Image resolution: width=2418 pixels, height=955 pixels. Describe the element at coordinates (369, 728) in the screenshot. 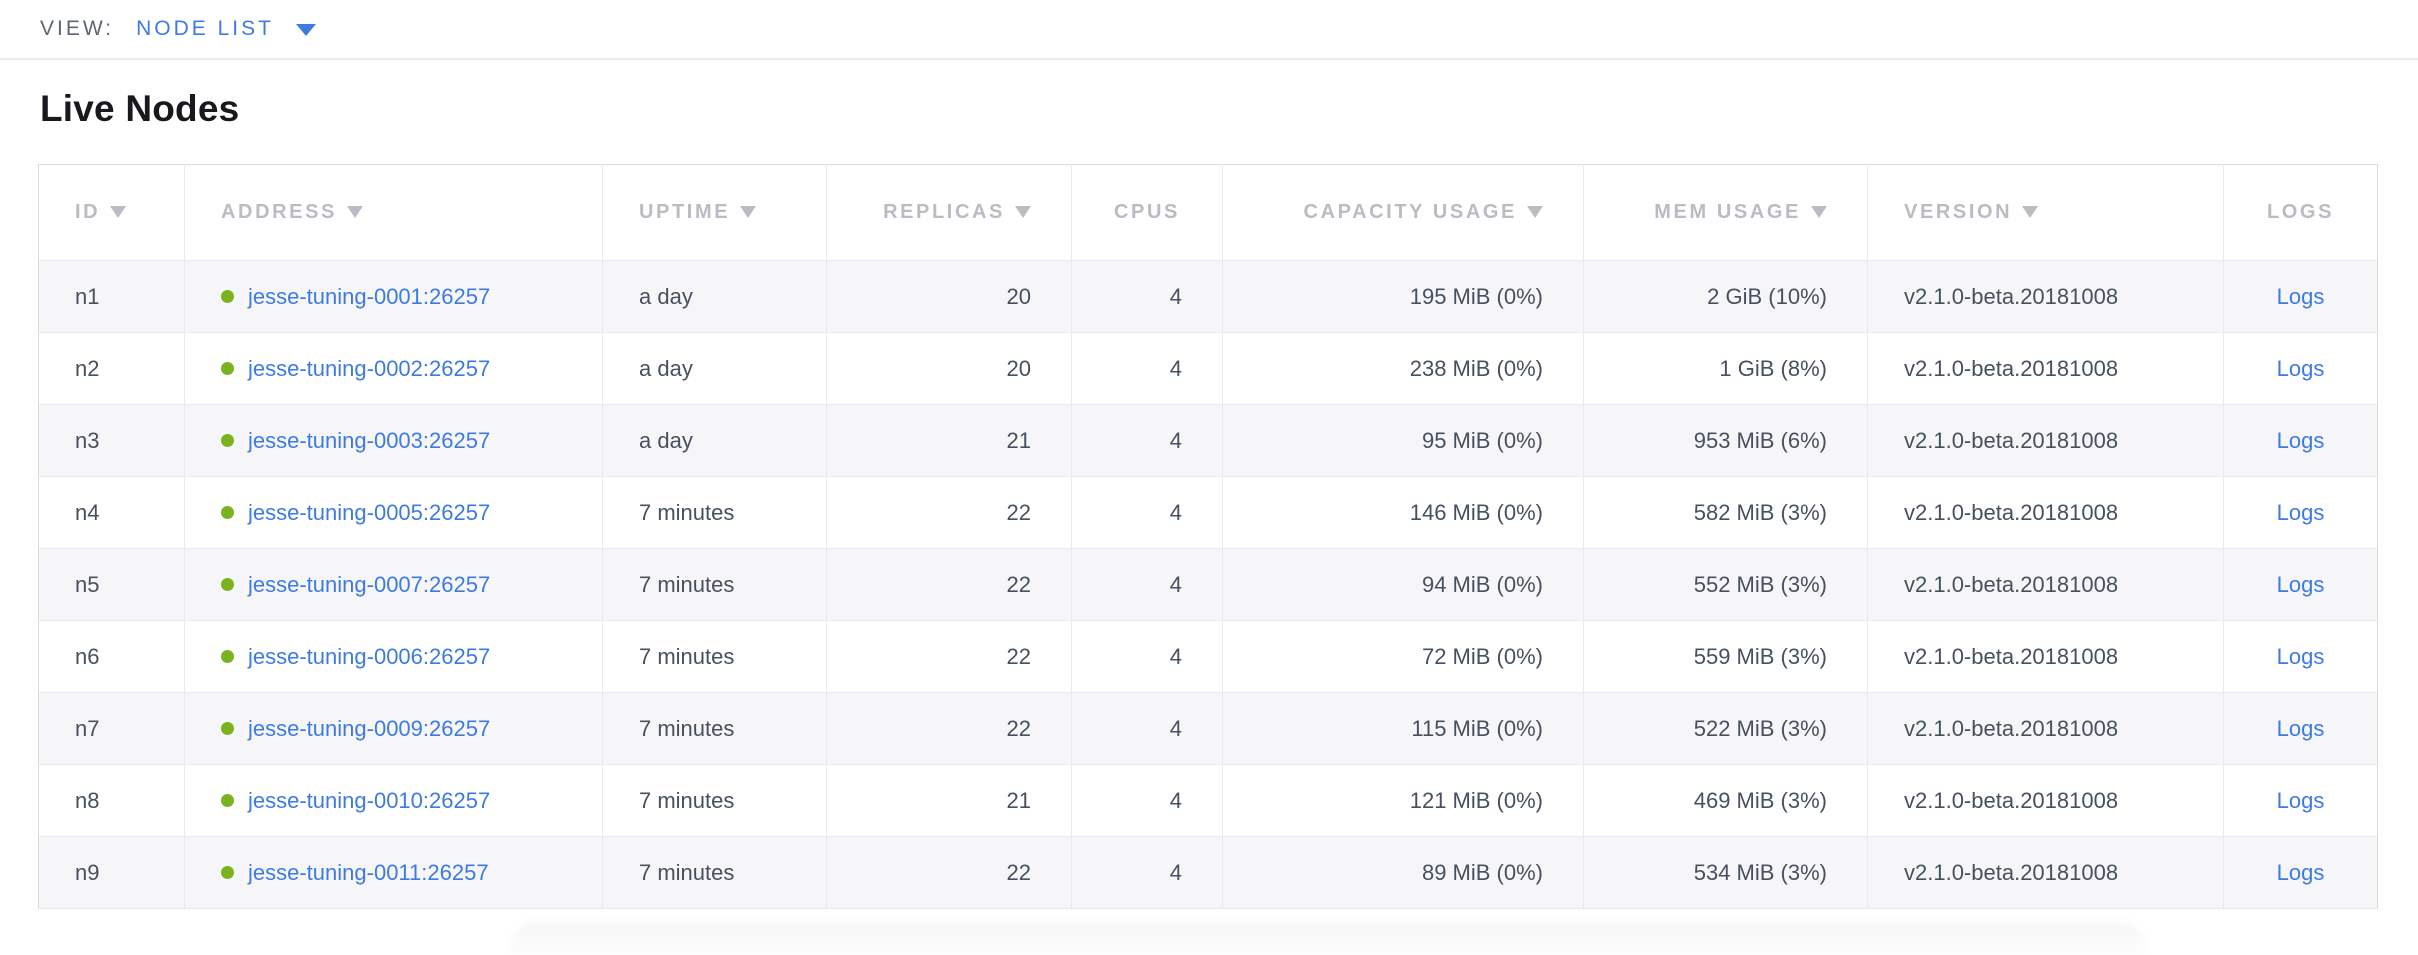

I see `node-address-link: jesse-tuning-0009:26257` at that location.